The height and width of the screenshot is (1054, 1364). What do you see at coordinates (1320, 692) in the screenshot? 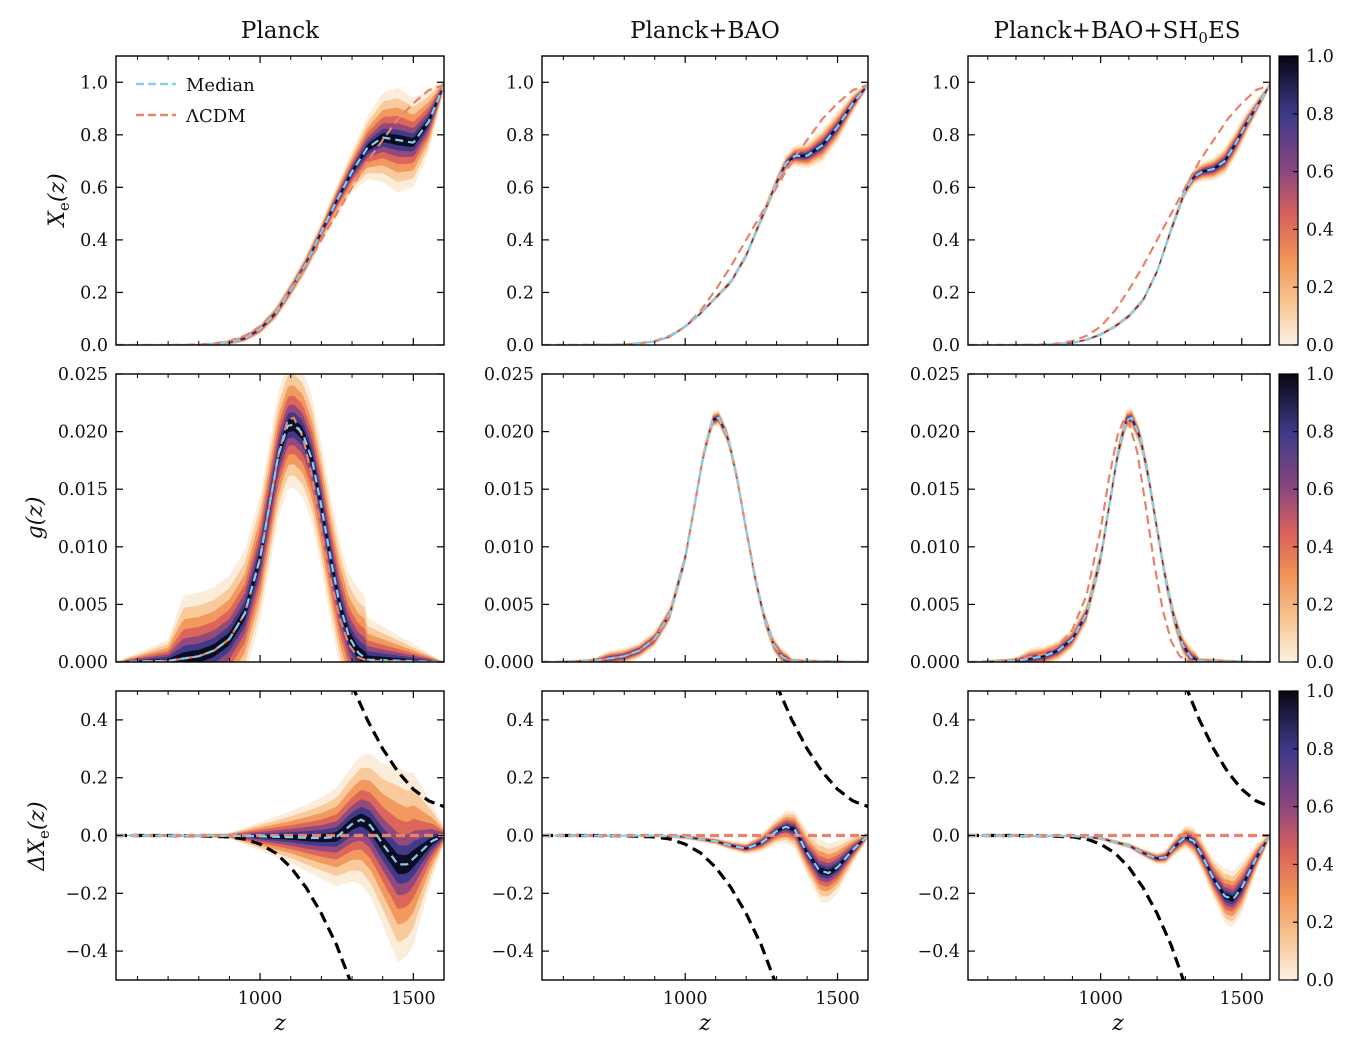
I see `colorbar-dx-tick-label: 1.0` at bounding box center [1320, 692].